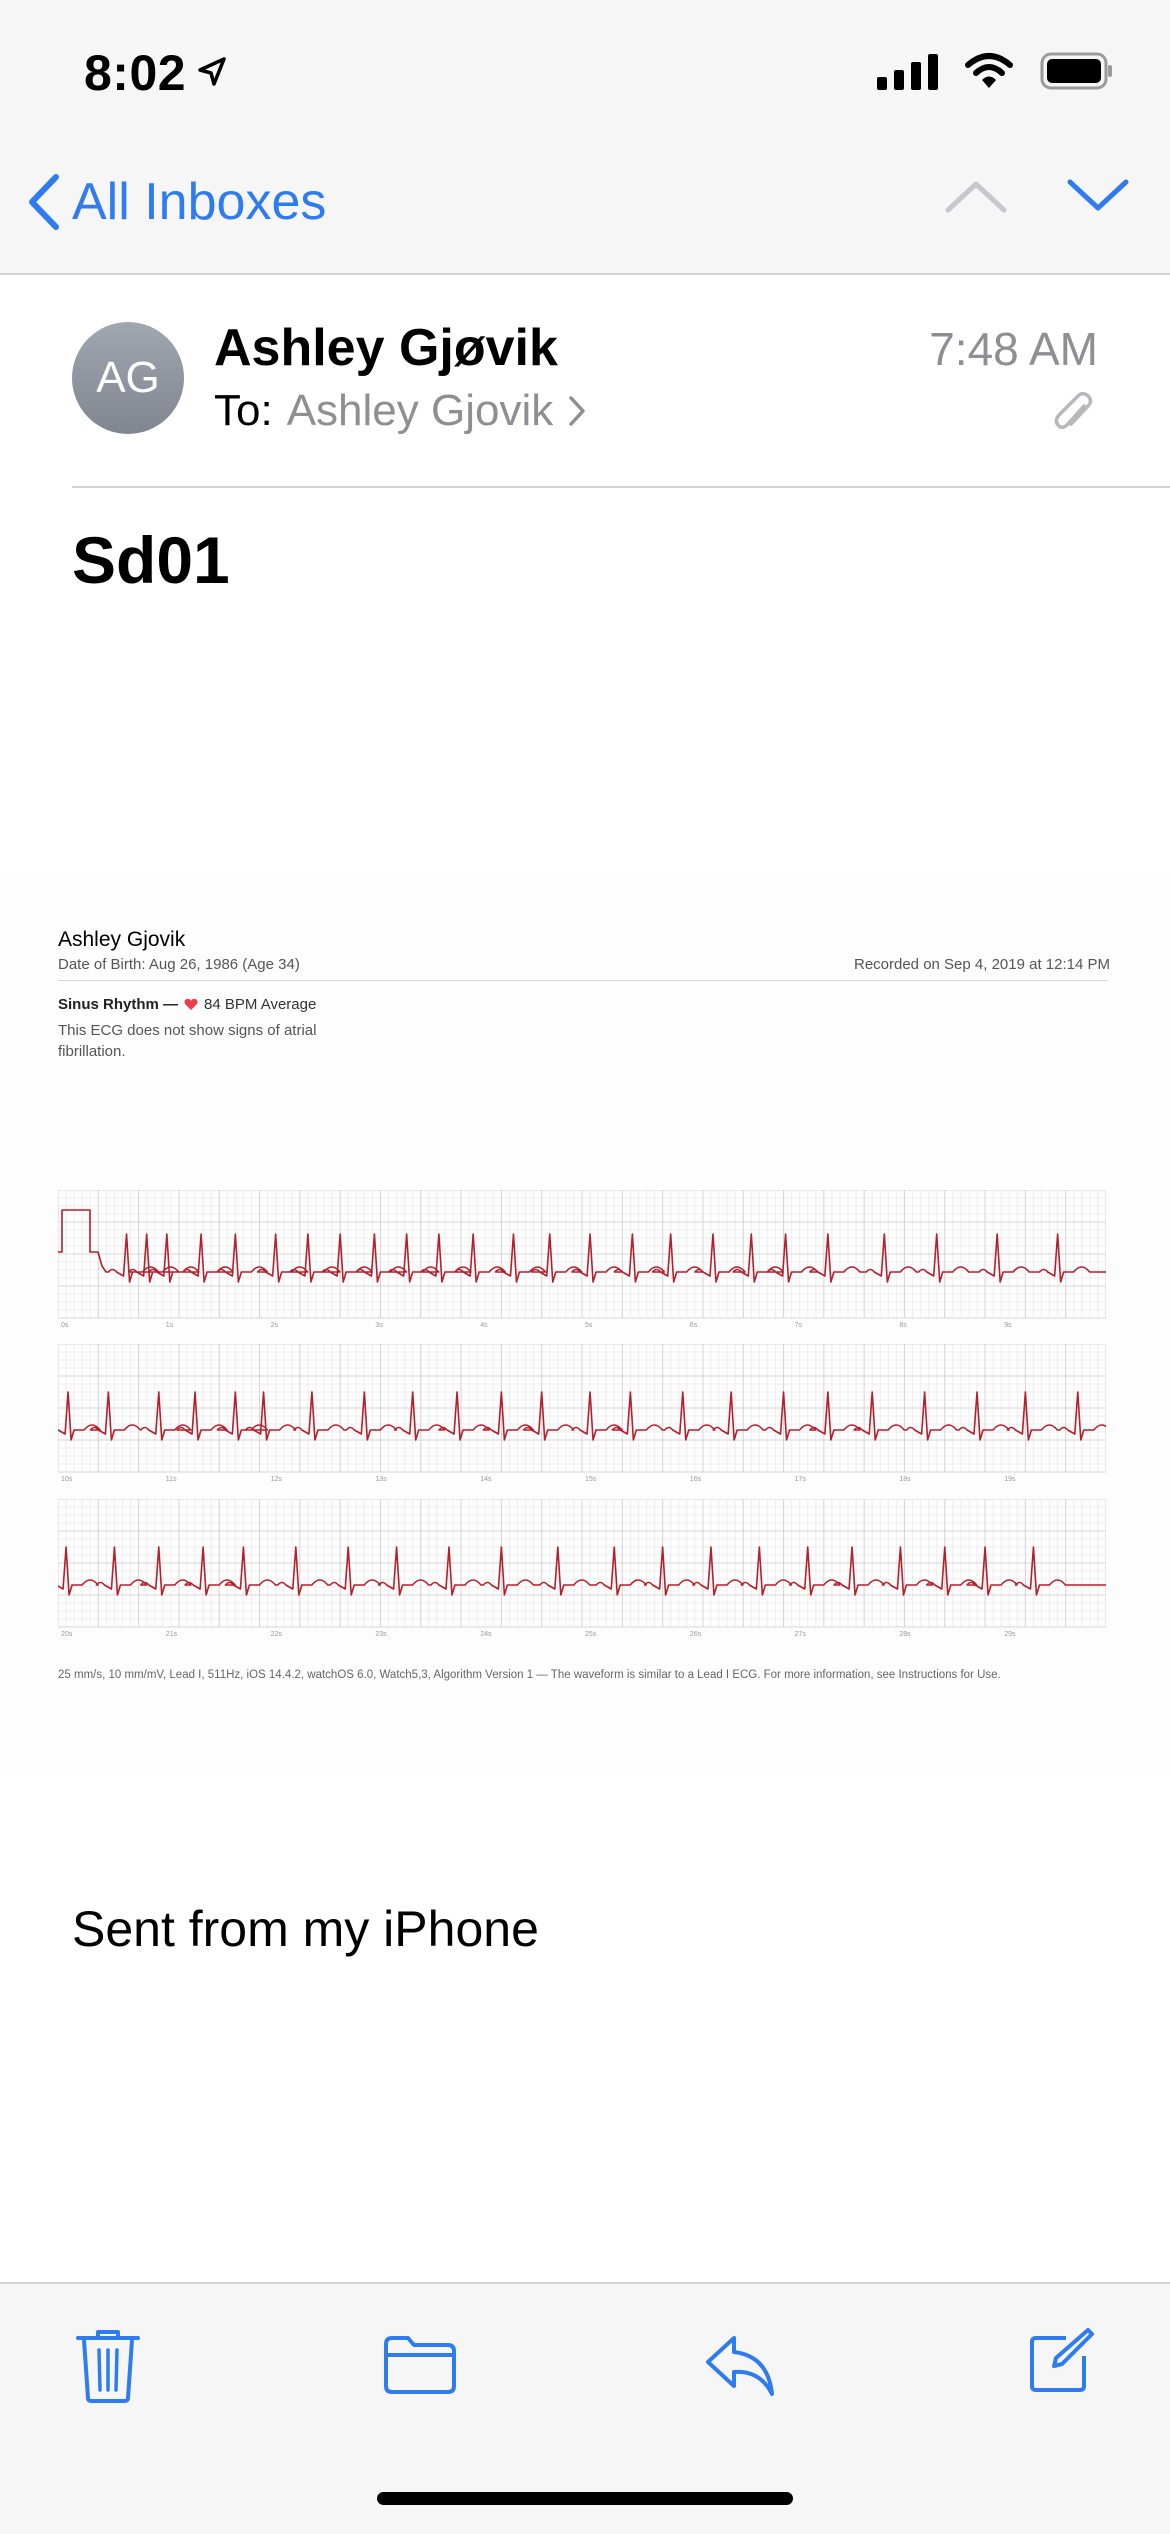 The width and height of the screenshot is (1170, 2534). Describe the element at coordinates (172, 1634) in the screenshot. I see `ecg-time-label: 21s` at that location.